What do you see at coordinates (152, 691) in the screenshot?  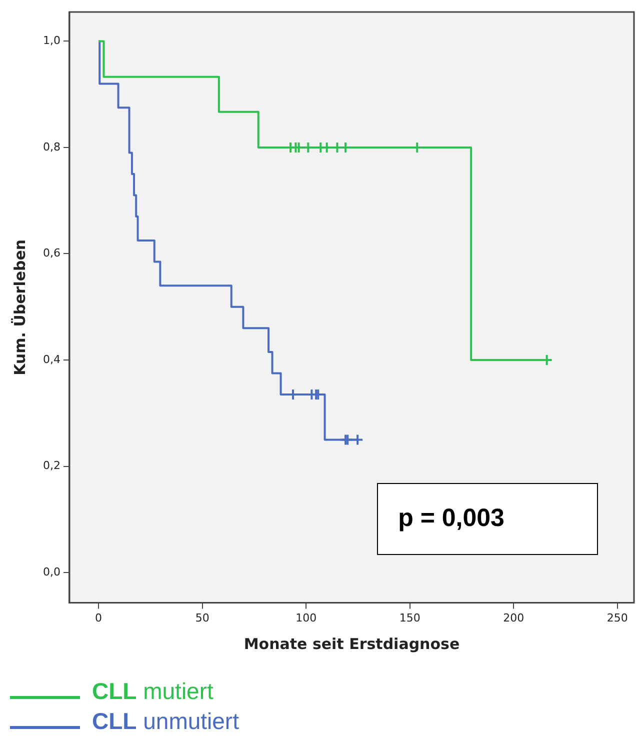 I see `legend-label: CLL mutiert` at bounding box center [152, 691].